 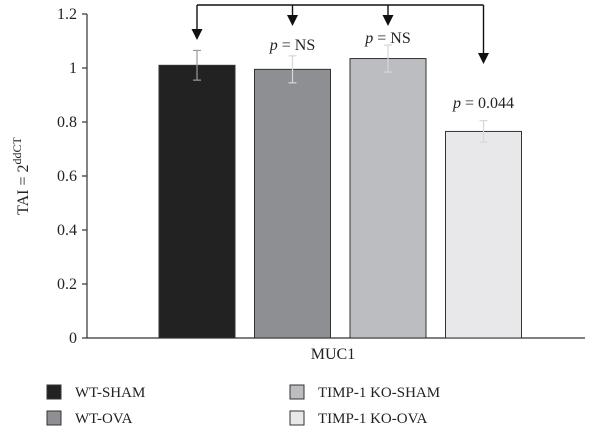 What do you see at coordinates (388, 198) in the screenshot?
I see `bar-timp-1-ko-sham` at bounding box center [388, 198].